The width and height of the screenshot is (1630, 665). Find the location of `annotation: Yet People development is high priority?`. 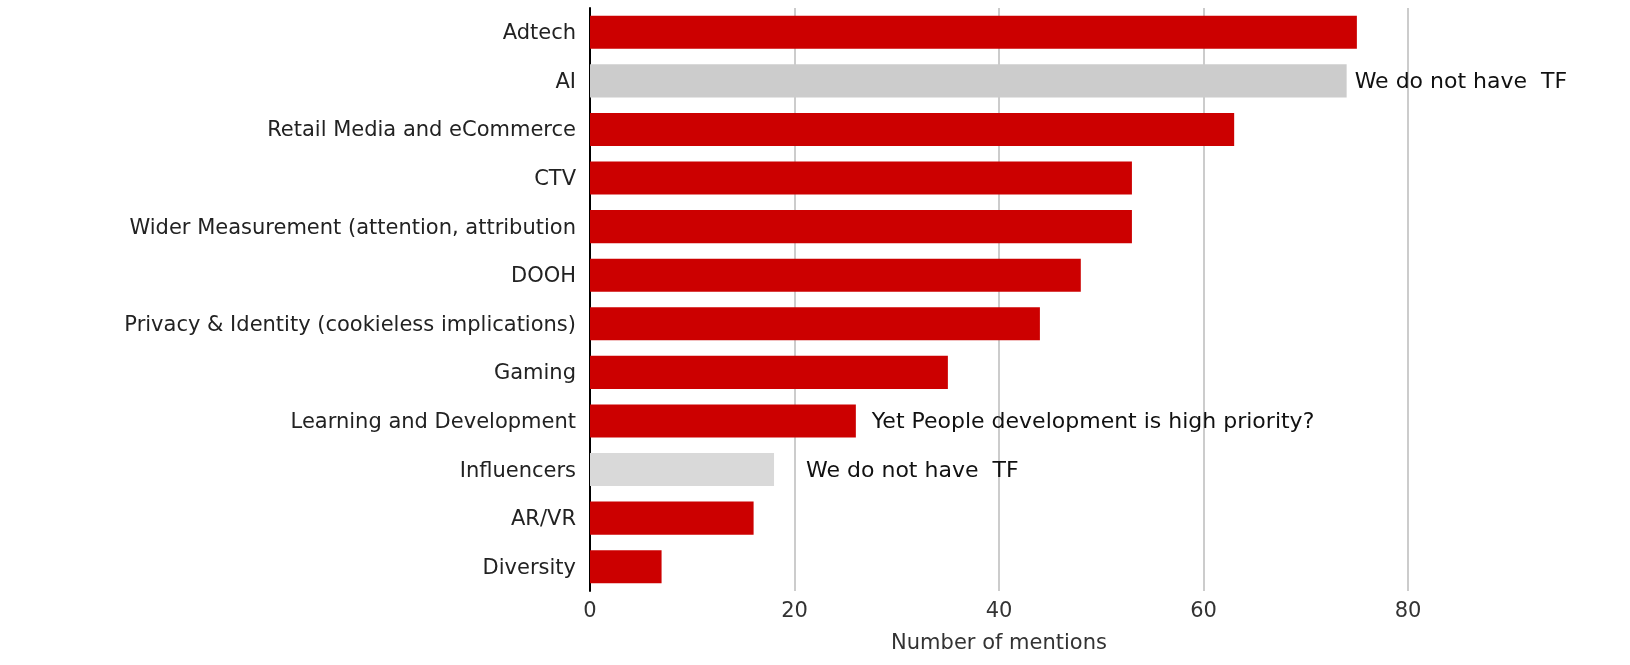

annotation: Yet People development is high priority? is located at coordinates (1092, 421).